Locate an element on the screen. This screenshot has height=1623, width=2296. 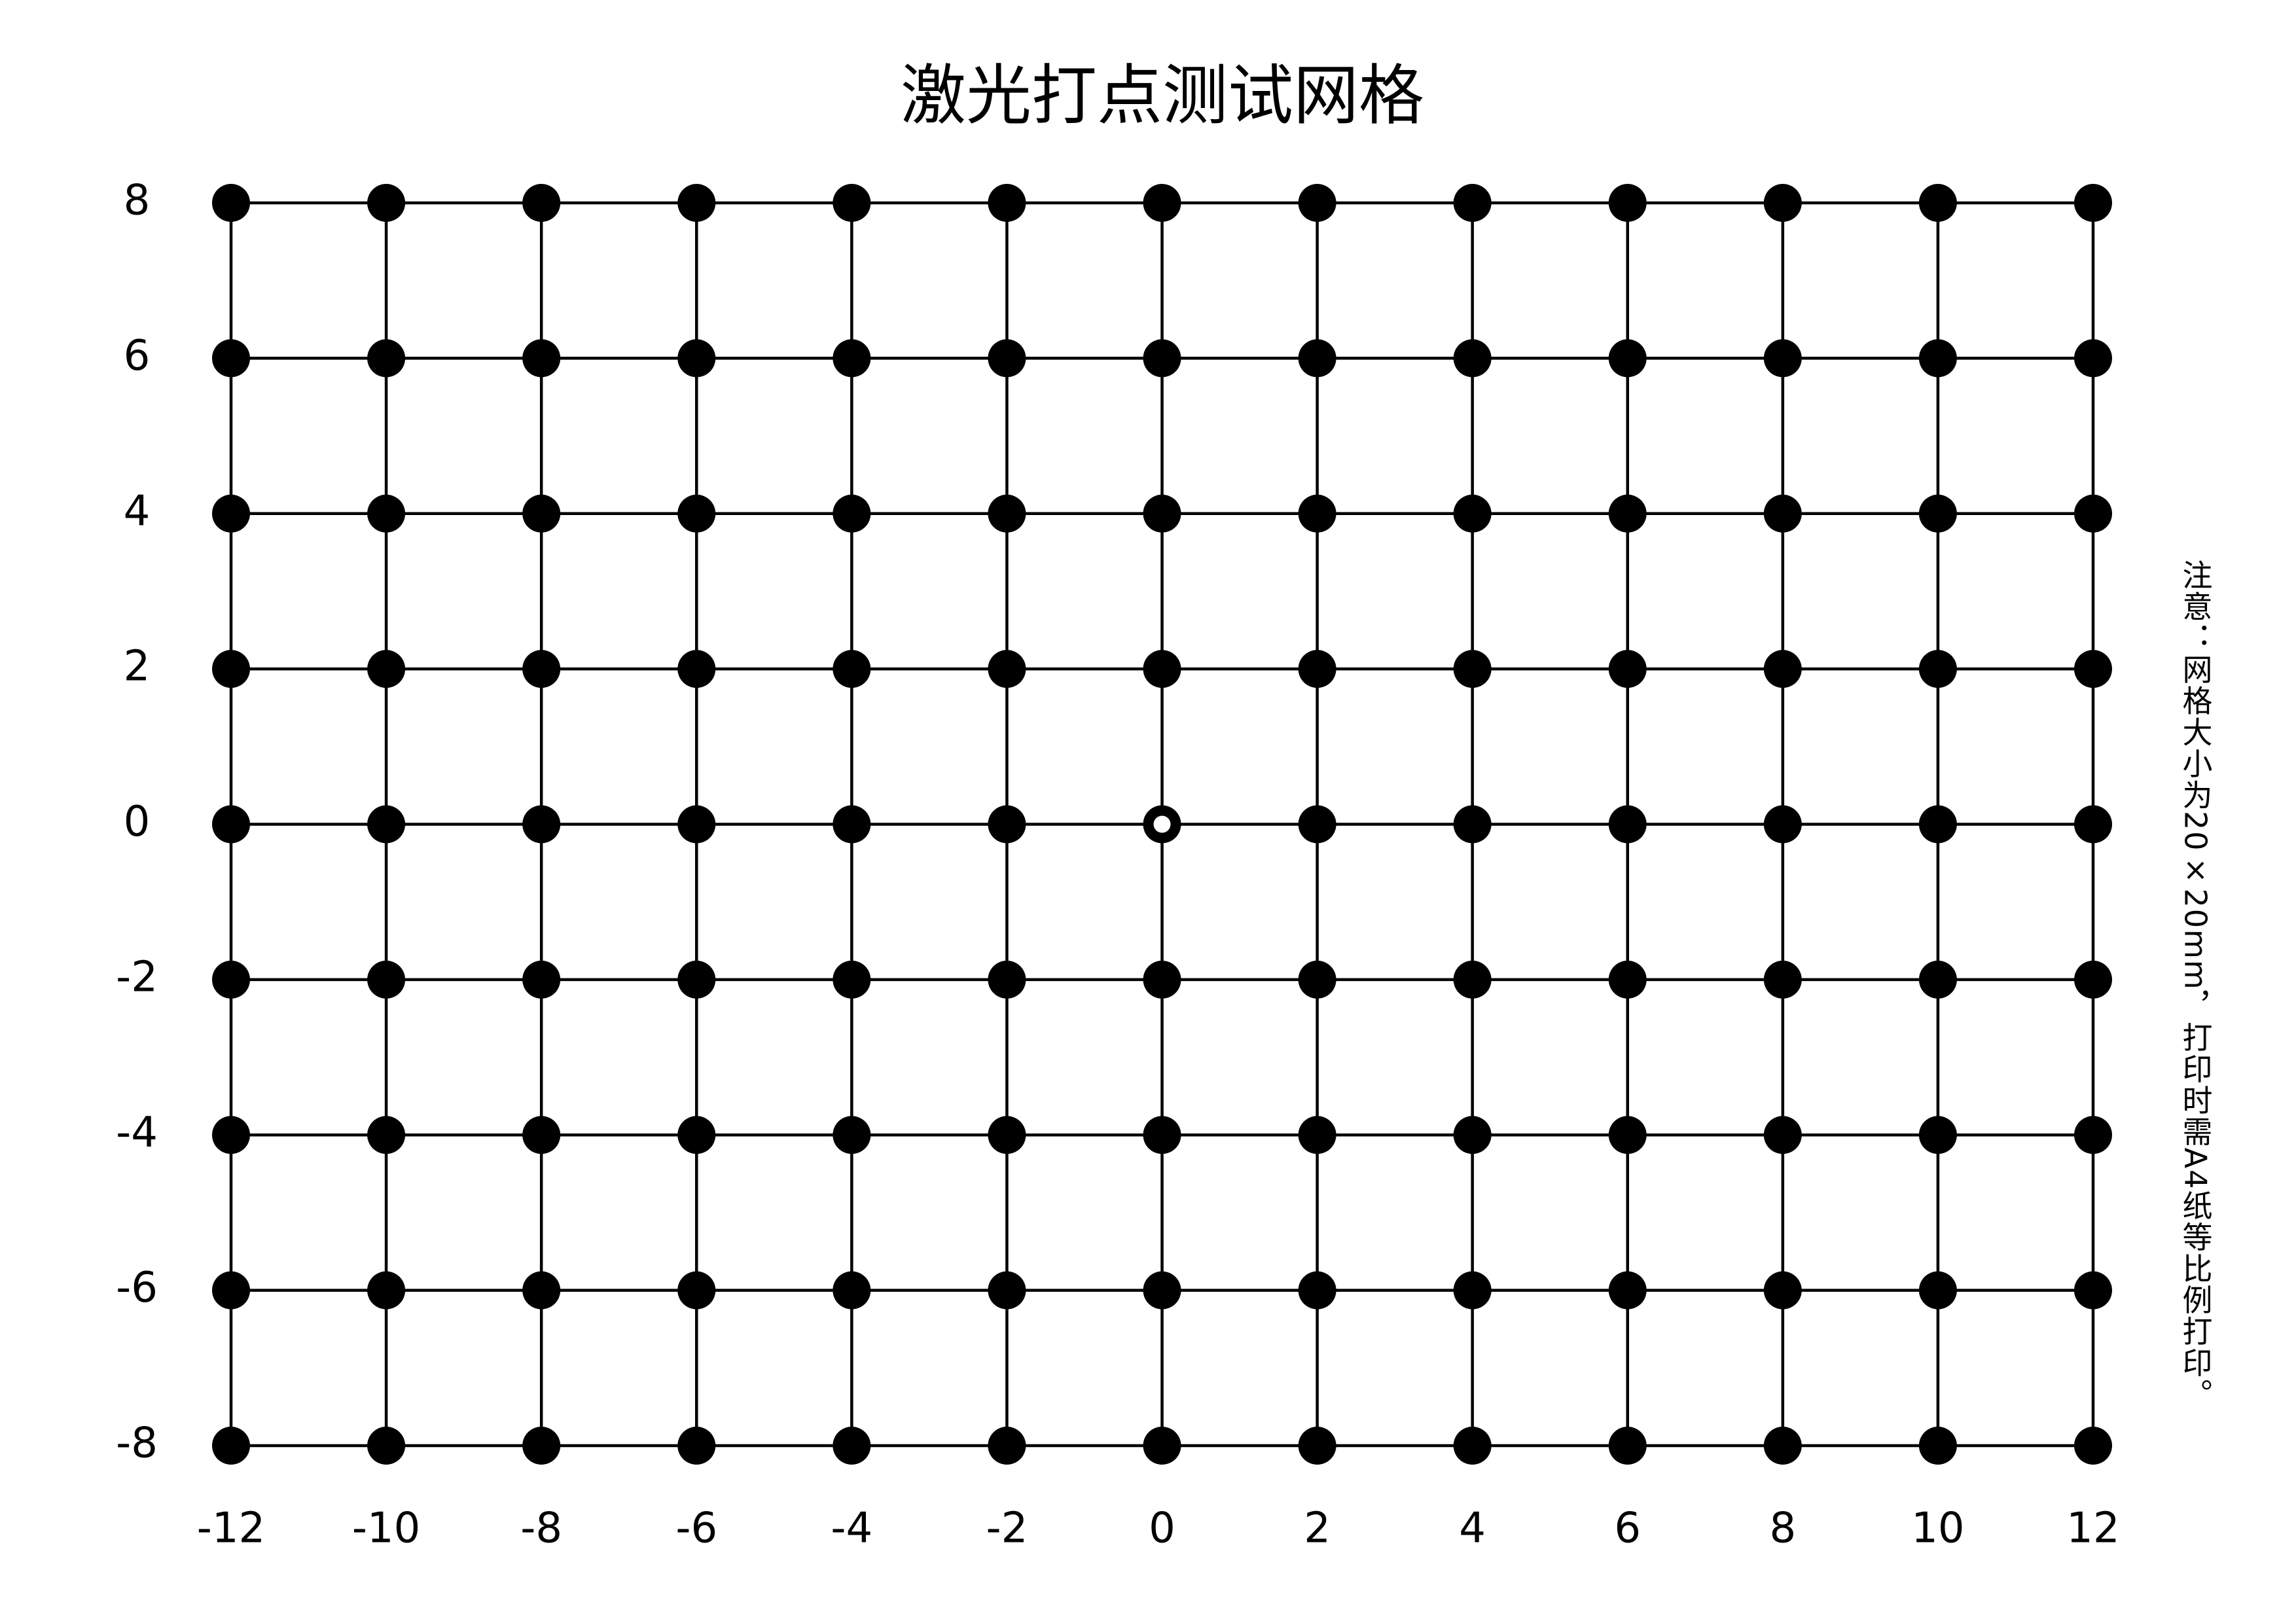
y-tick-label: -8 is located at coordinates (137, 1444).